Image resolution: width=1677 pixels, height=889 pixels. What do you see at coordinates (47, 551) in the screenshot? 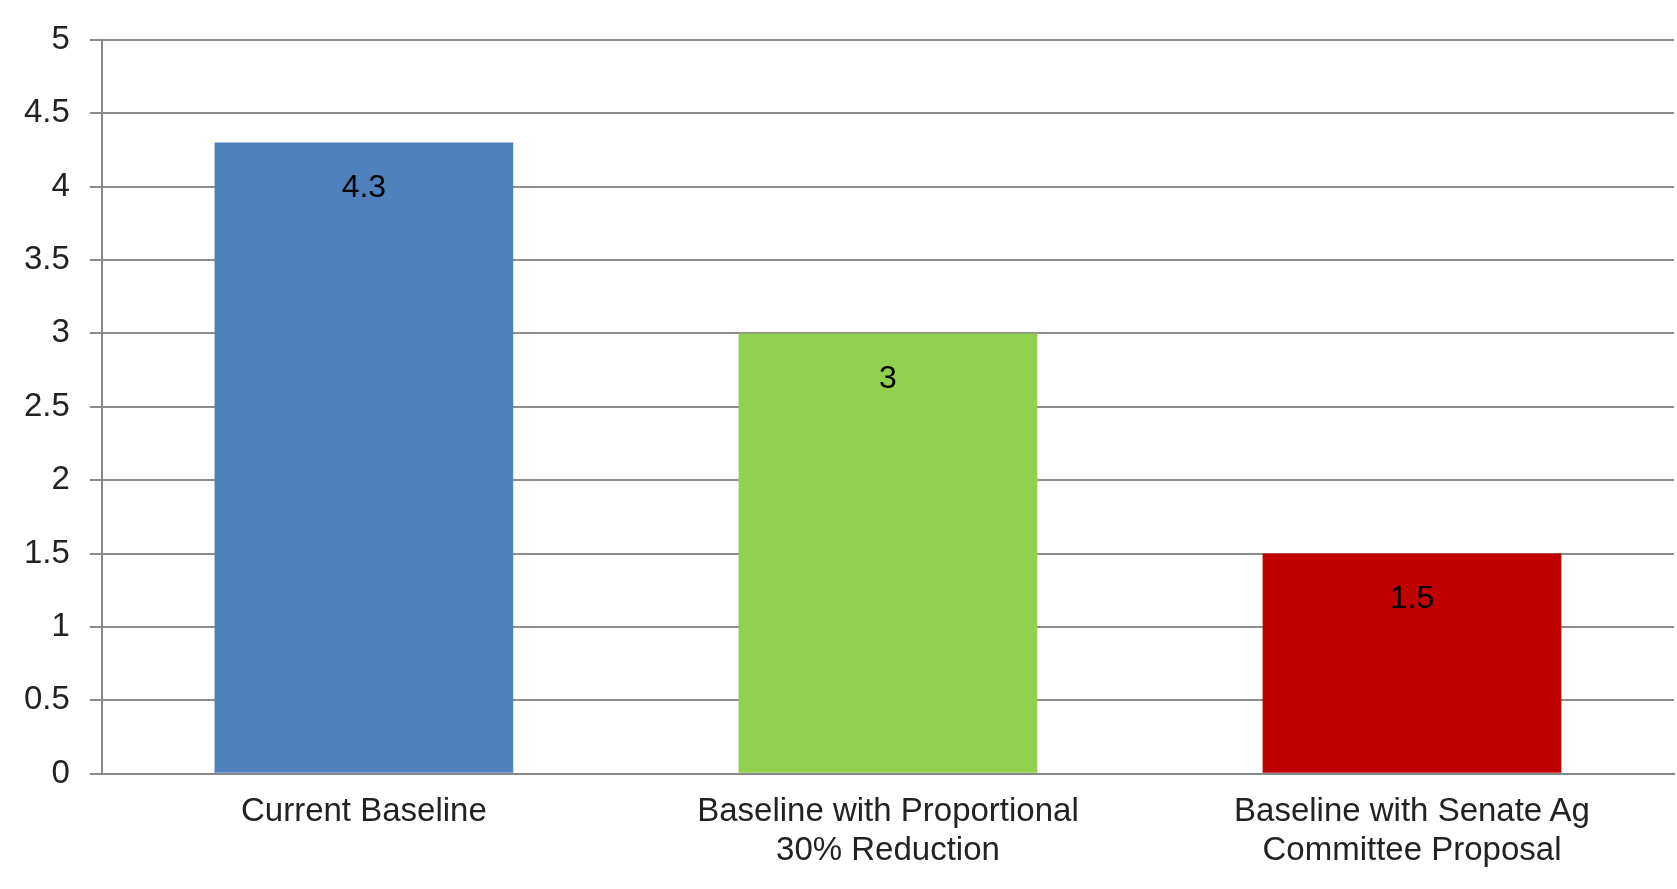
I see `y-tick-label: 1.5` at bounding box center [47, 551].